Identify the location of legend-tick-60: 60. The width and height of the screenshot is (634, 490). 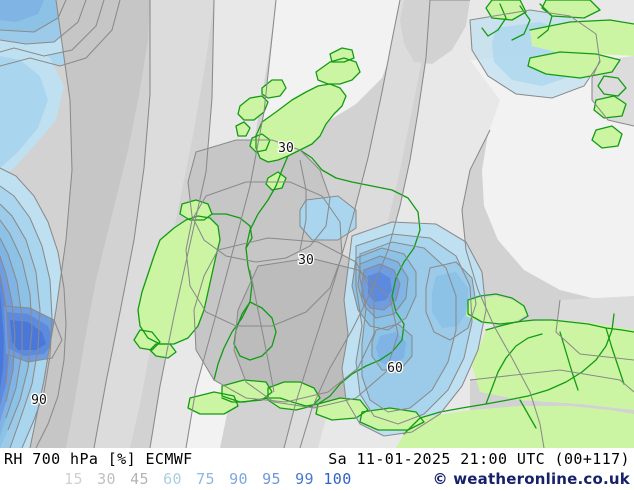
(172, 479).